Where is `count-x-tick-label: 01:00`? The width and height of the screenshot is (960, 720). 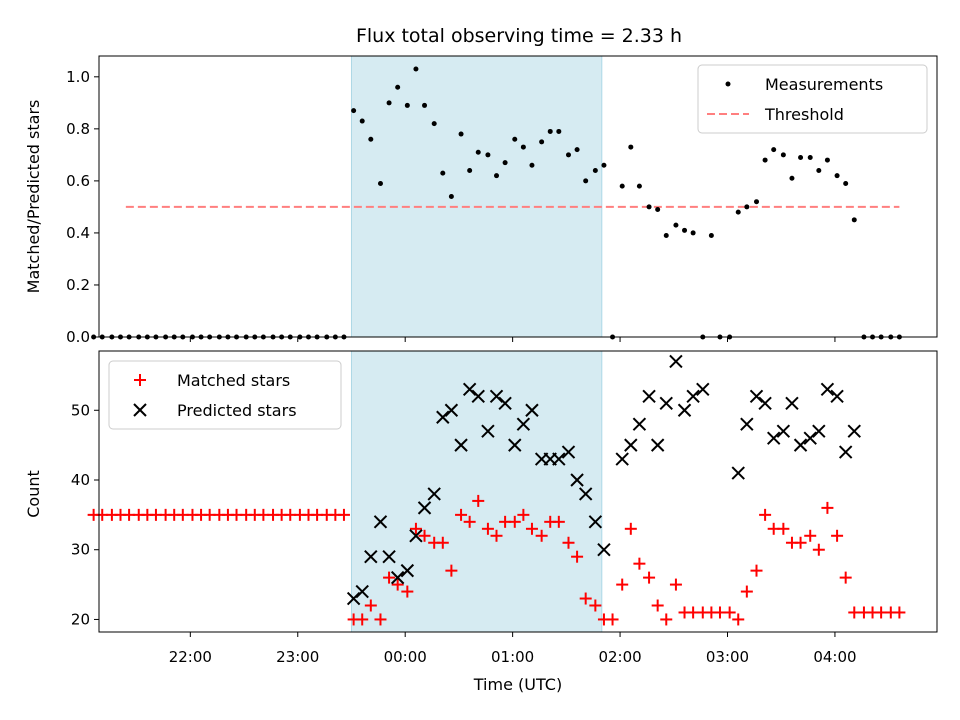
count-x-tick-label: 01:00 is located at coordinates (512, 657).